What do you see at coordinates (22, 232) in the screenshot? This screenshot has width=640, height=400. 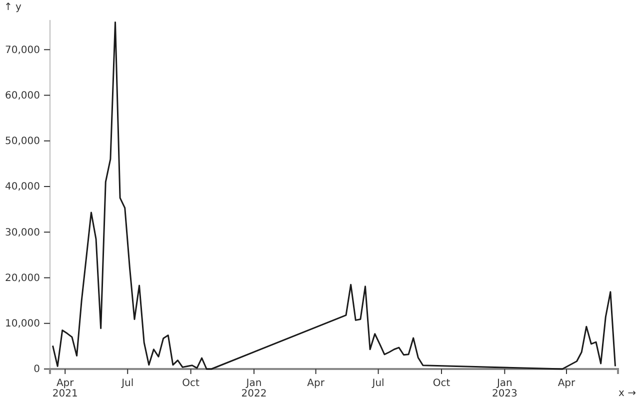 I see `y-tick-label: 30,000` at bounding box center [22, 232].